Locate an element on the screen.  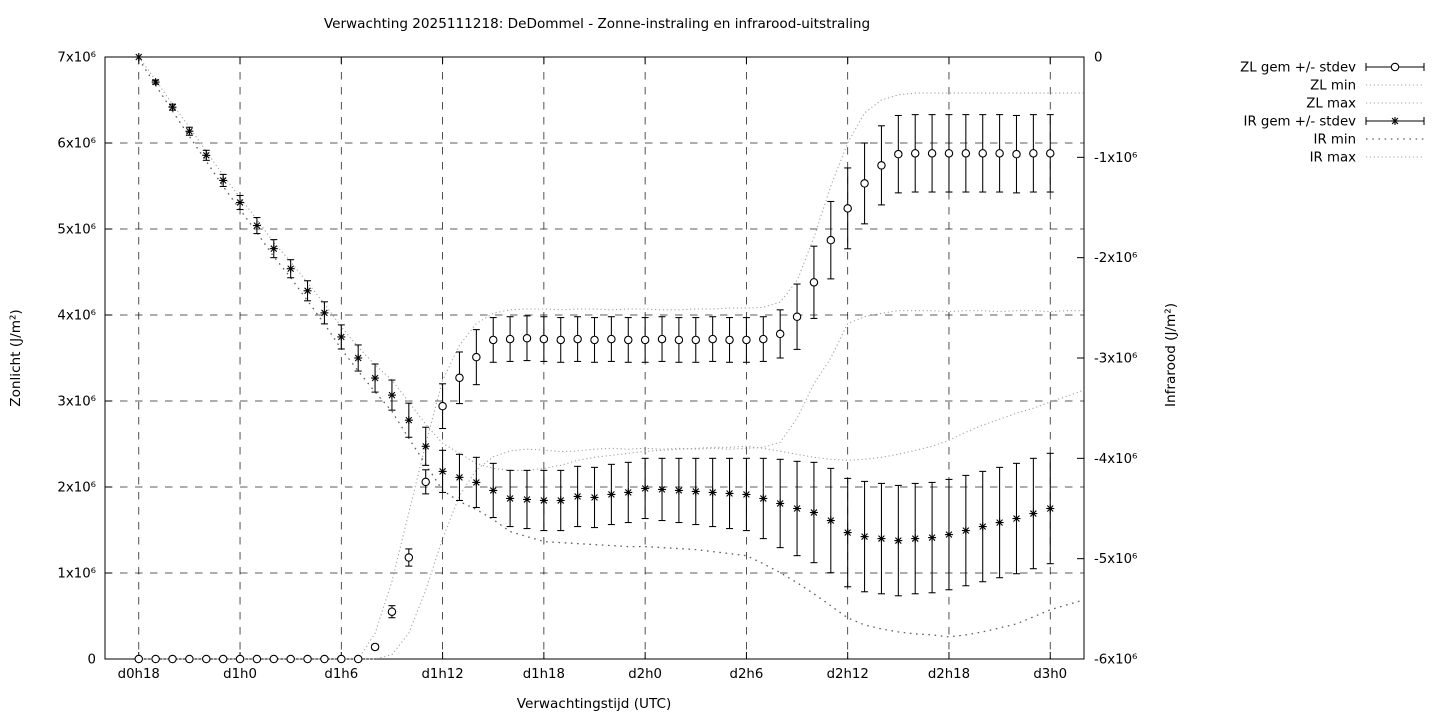
legend-item: ZL gem +/- stdev is located at coordinates (1332, 68).